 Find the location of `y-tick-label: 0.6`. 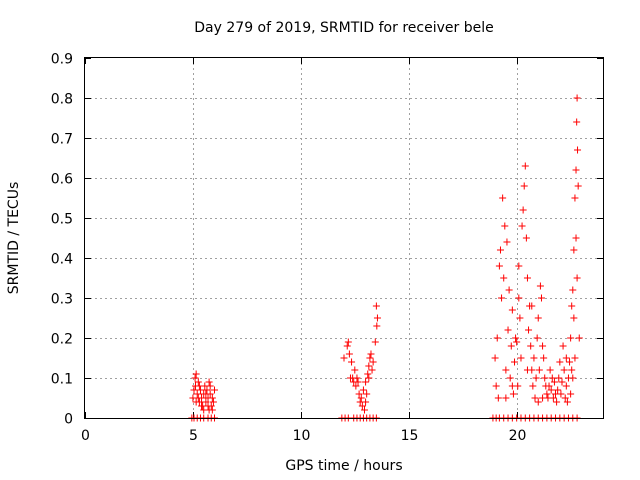

y-tick-label: 0.6 is located at coordinates (62, 180).